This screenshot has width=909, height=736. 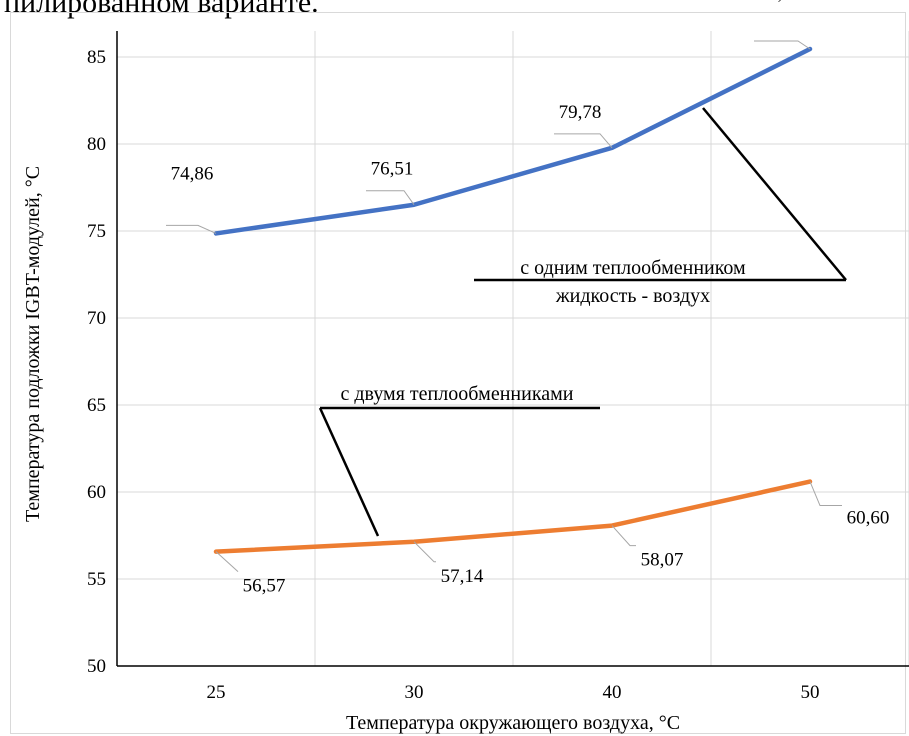 What do you see at coordinates (216, 692) in the screenshot?
I see `x-tick-label: 25` at bounding box center [216, 692].